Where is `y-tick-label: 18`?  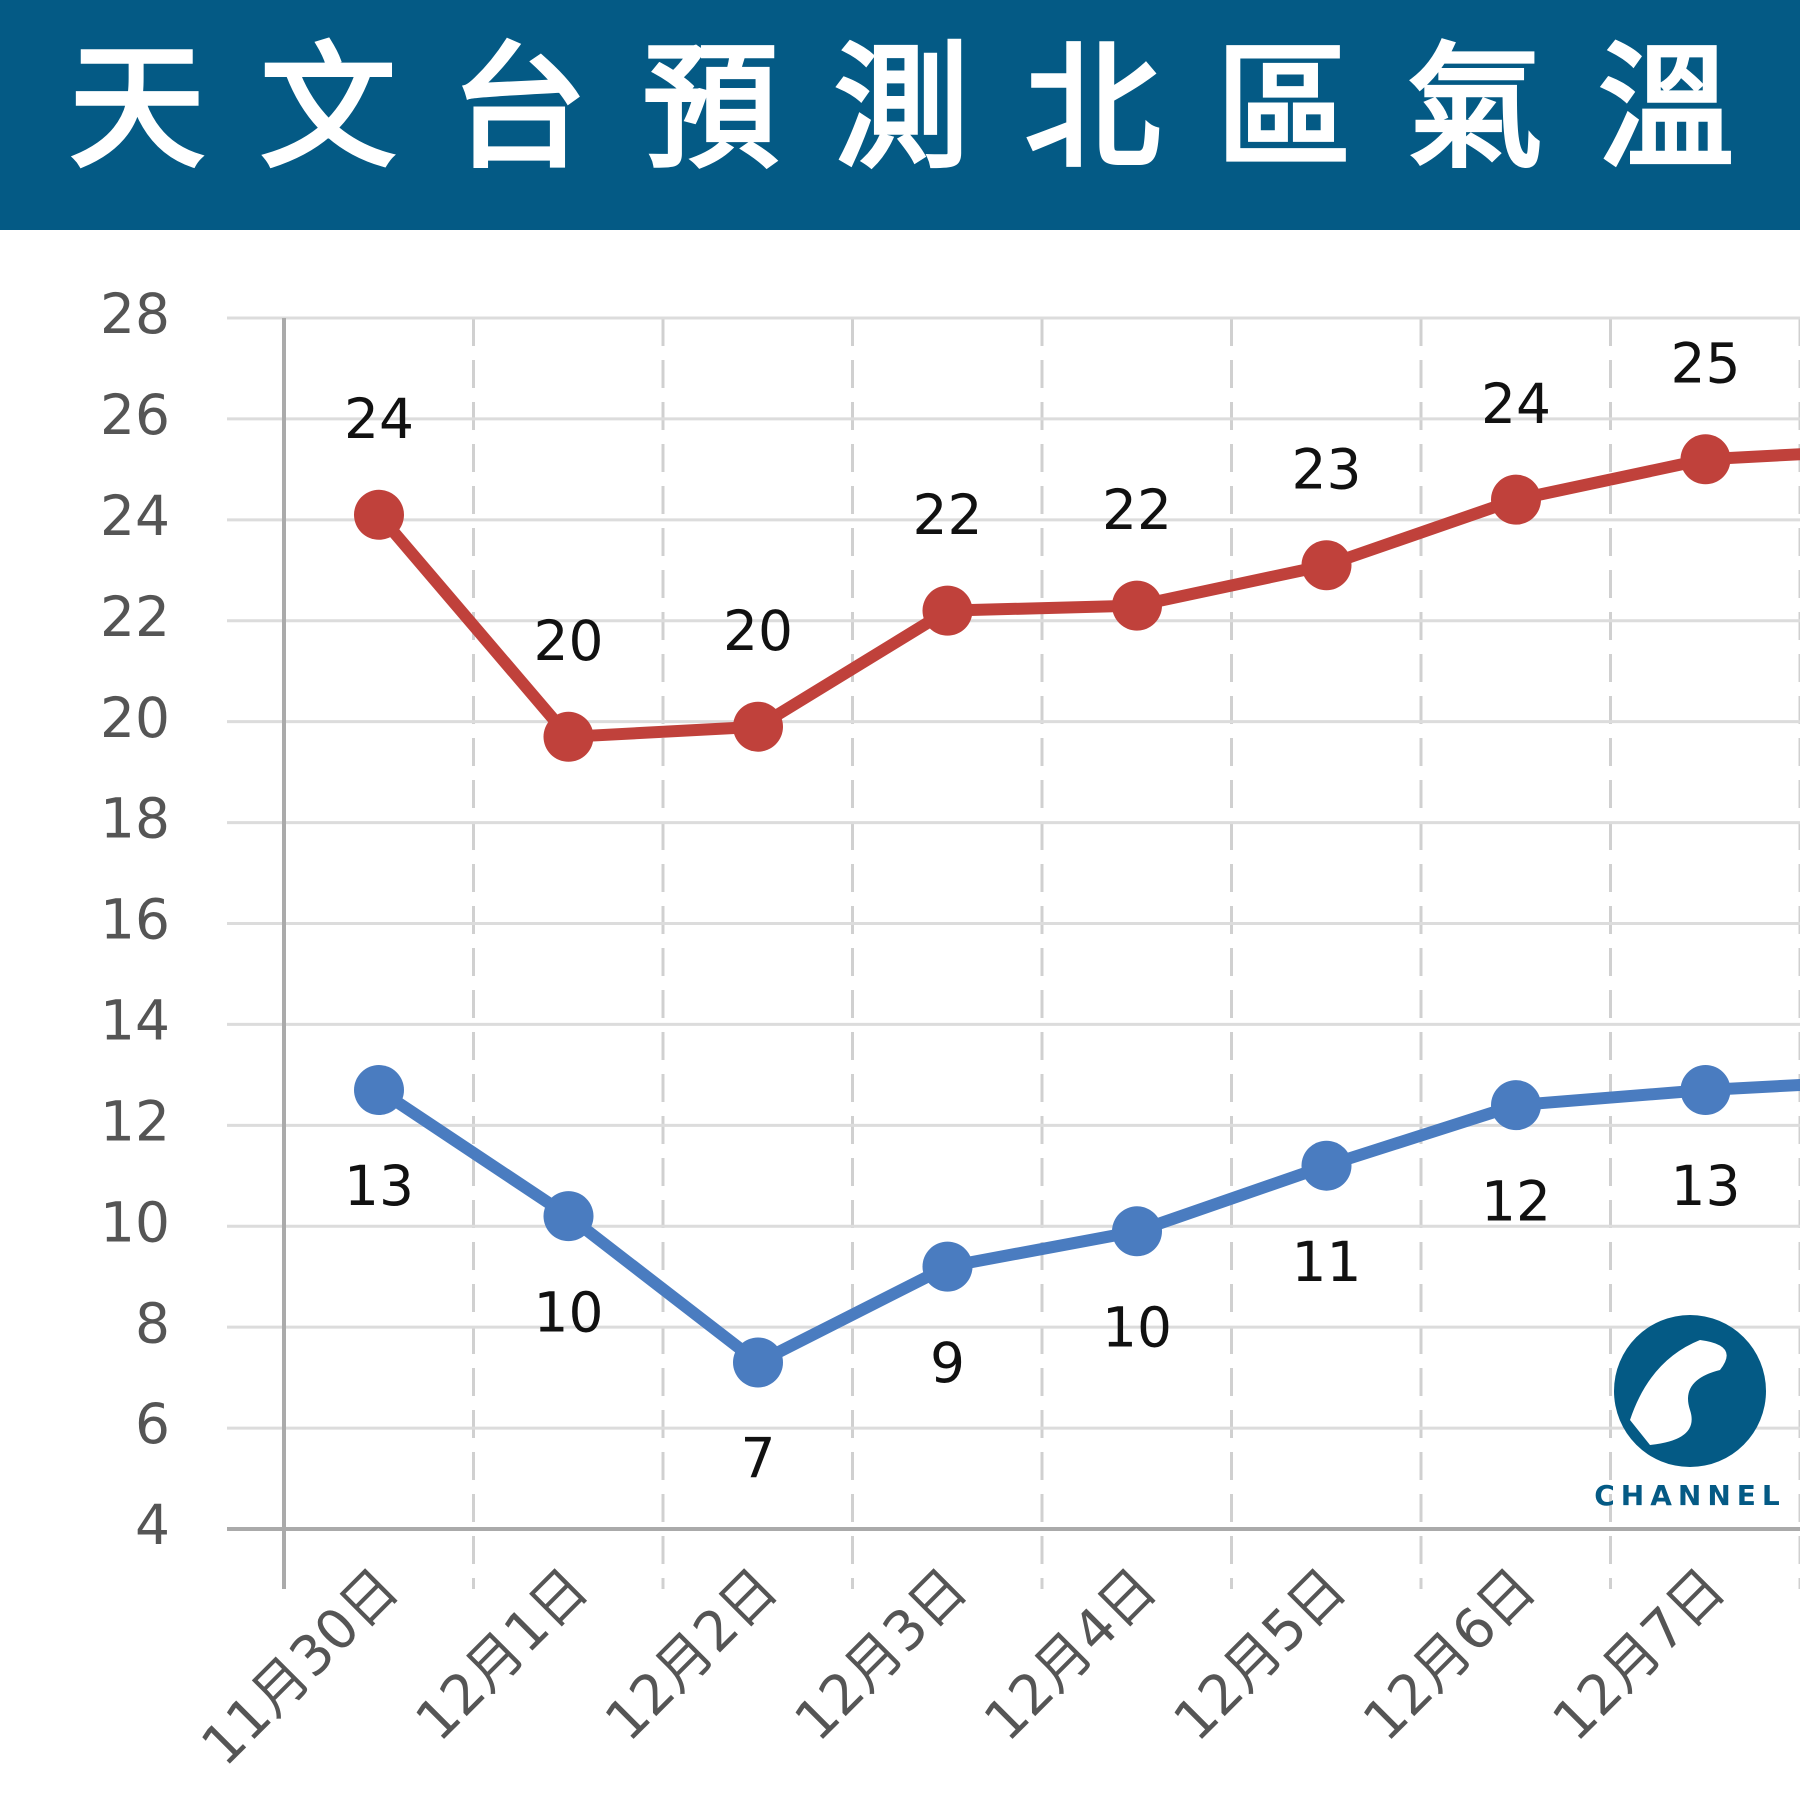 y-tick-label: 18 is located at coordinates (135, 819).